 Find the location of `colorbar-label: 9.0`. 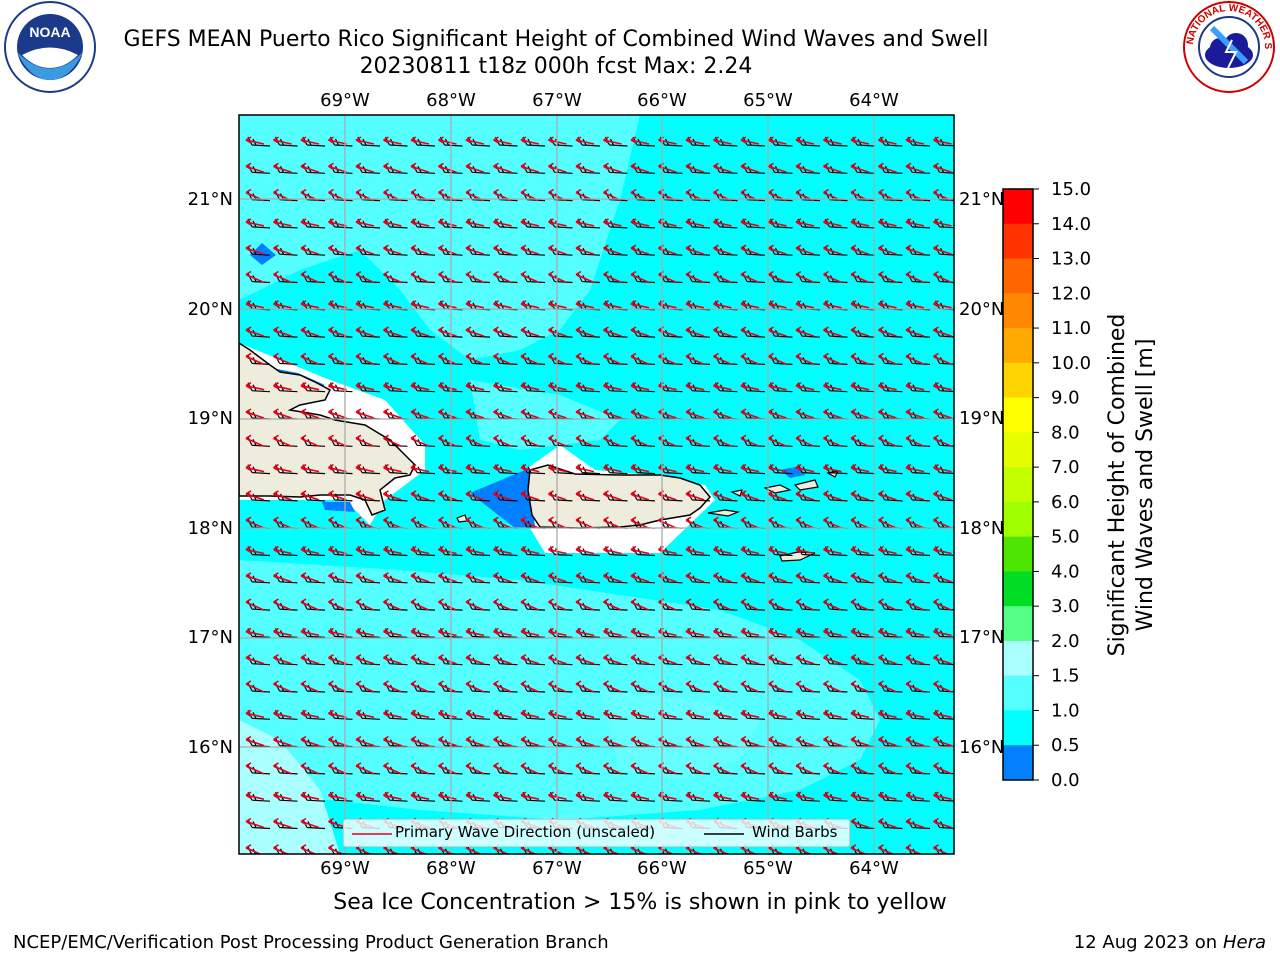

colorbar-label: 9.0 is located at coordinates (1065, 398).